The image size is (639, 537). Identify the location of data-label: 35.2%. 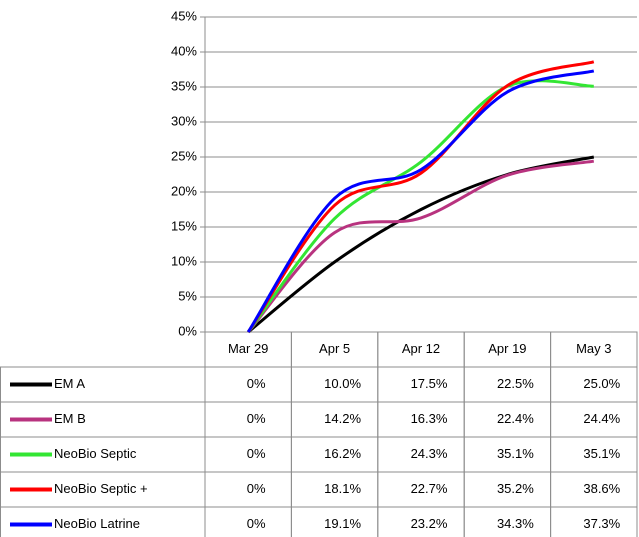
(515, 488).